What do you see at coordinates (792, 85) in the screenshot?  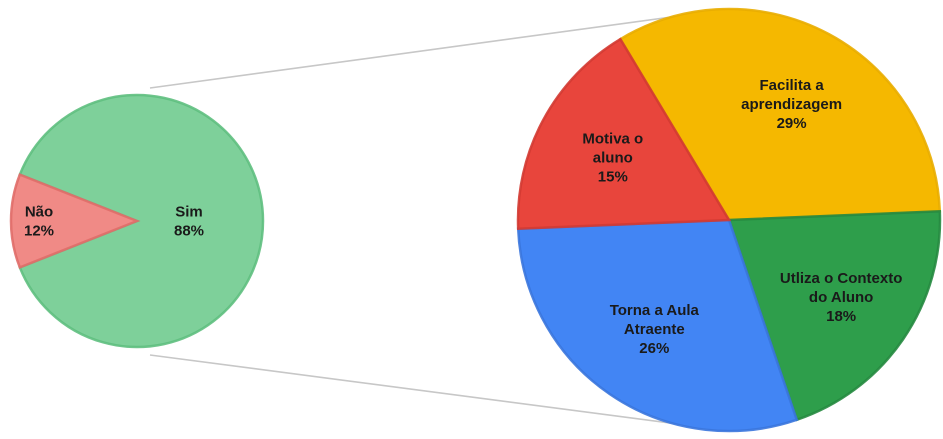 I see `slice-facilita-a-aprendizagem-label-line: Facilita a` at bounding box center [792, 85].